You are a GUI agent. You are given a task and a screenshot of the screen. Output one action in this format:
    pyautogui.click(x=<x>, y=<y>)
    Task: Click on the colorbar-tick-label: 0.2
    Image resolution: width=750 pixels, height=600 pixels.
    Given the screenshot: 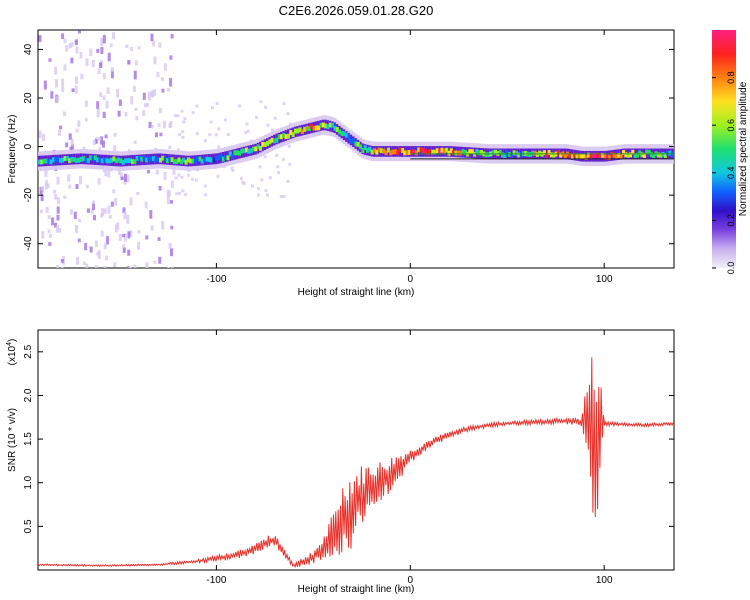 What is the action you would take?
    pyautogui.click(x=731, y=220)
    